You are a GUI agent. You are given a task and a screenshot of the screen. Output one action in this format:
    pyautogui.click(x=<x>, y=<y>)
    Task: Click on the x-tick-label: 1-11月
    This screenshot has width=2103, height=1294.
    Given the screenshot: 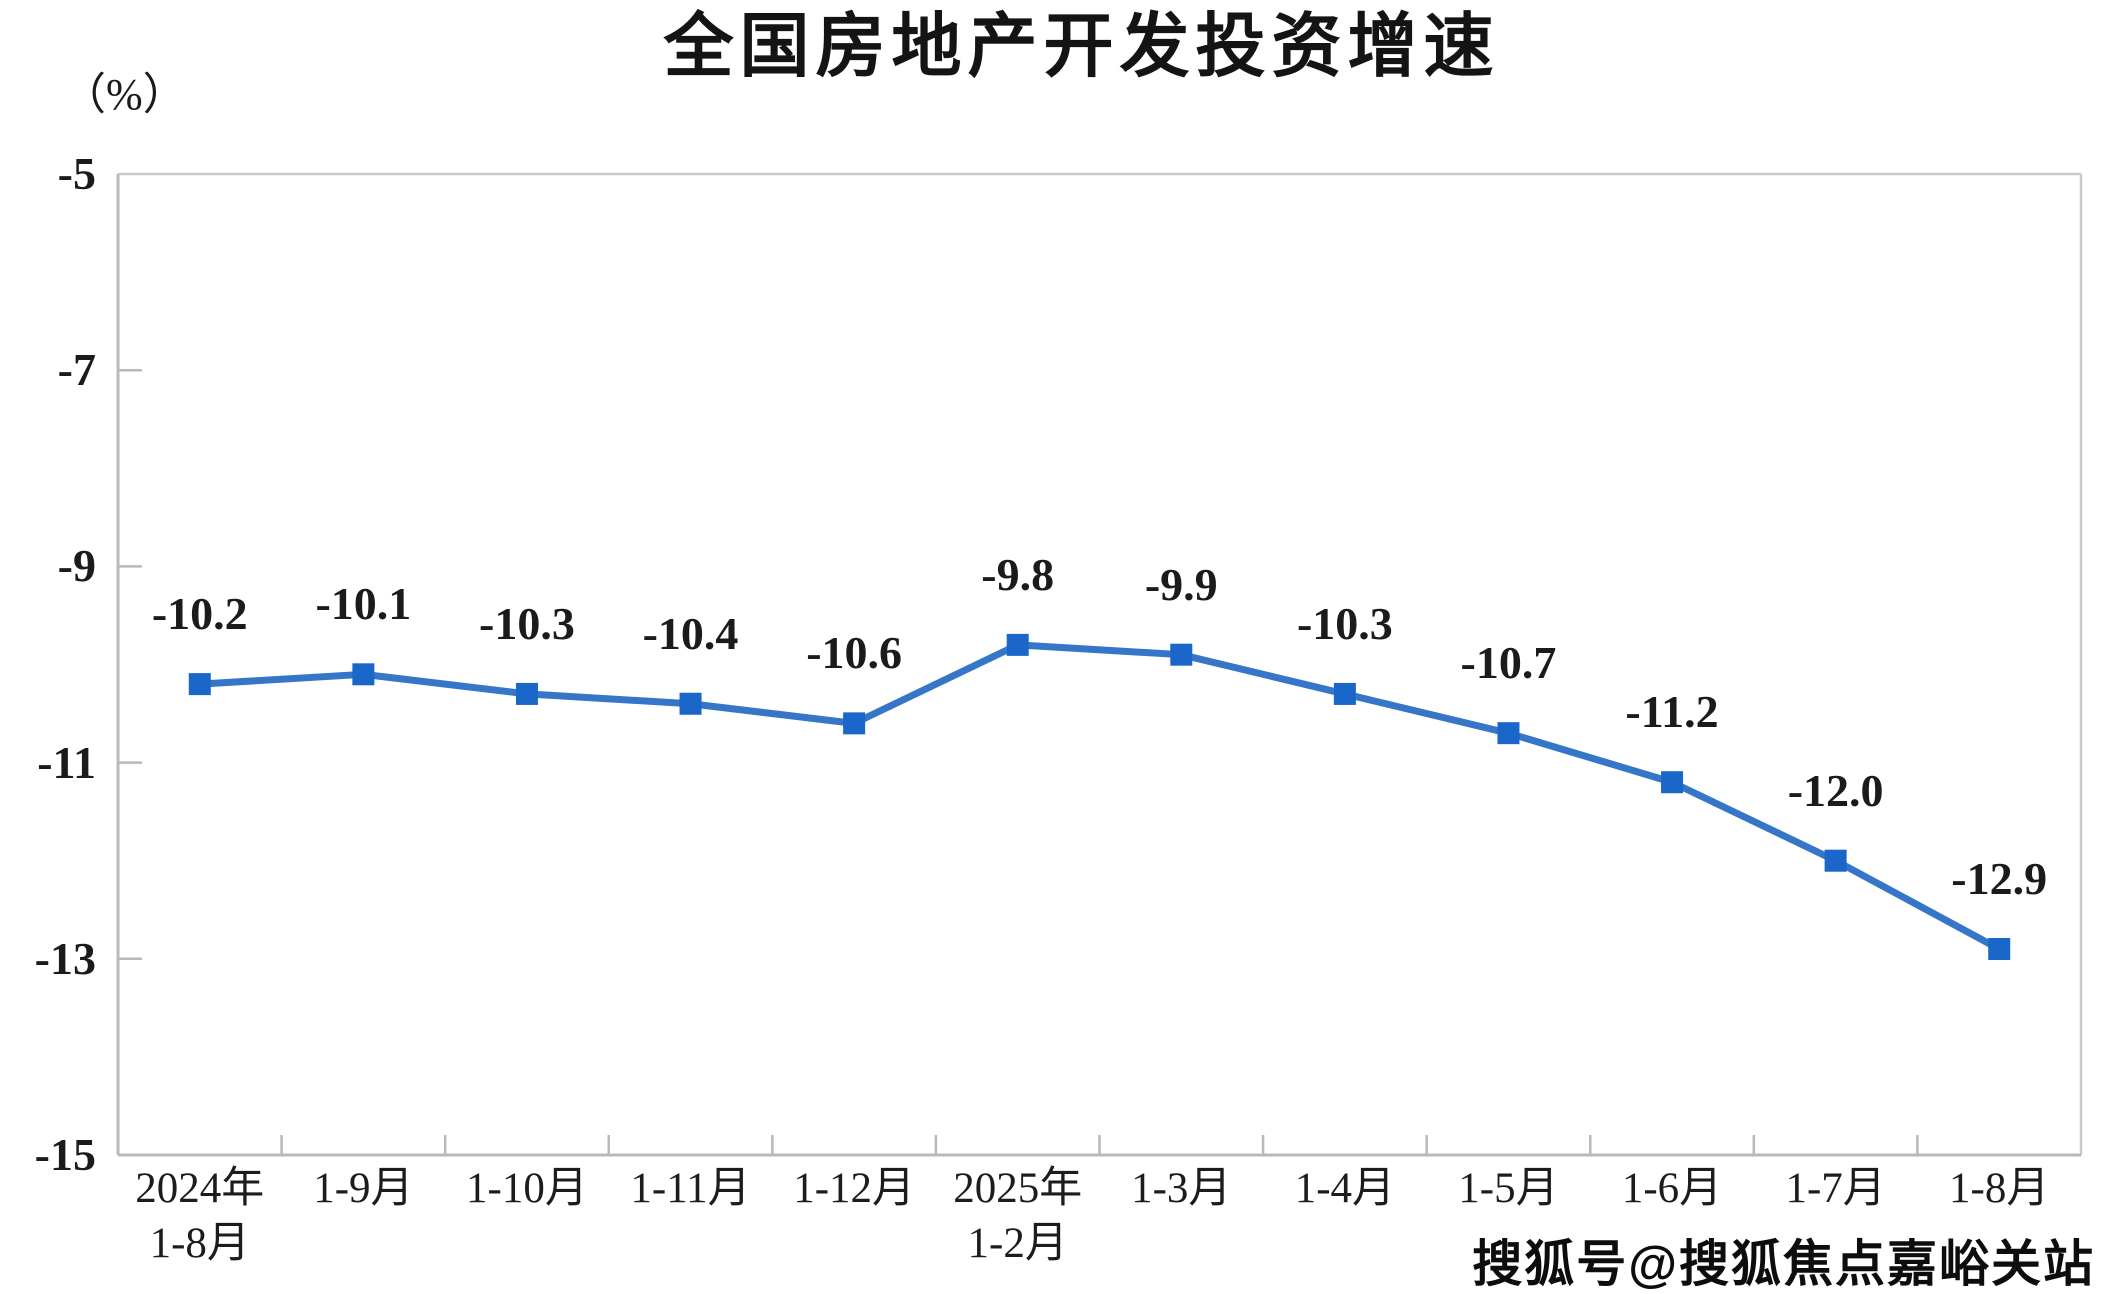 What is the action you would take?
    pyautogui.click(x=691, y=1188)
    